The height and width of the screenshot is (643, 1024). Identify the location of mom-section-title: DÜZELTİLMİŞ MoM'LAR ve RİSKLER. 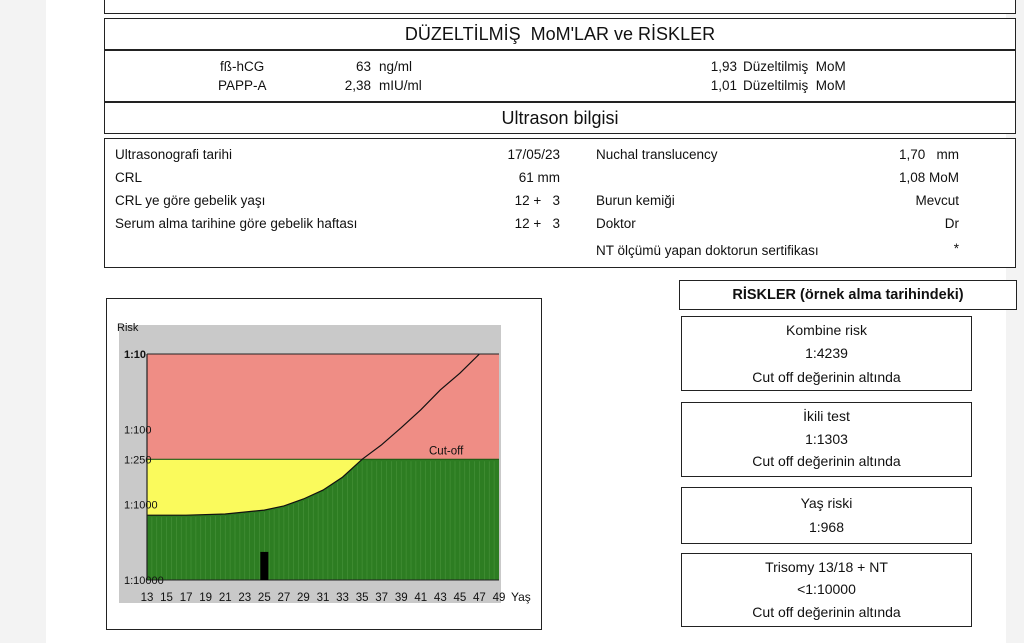
(560, 33).